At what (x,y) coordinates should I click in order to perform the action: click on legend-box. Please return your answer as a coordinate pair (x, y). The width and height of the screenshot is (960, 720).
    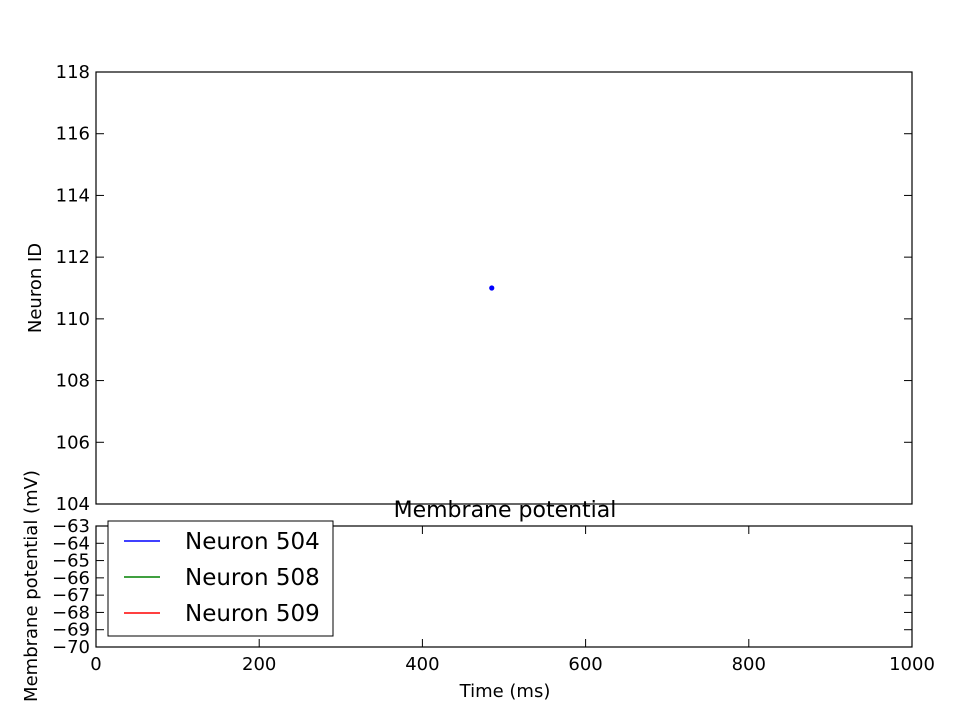
    Looking at the image, I should click on (220, 578).